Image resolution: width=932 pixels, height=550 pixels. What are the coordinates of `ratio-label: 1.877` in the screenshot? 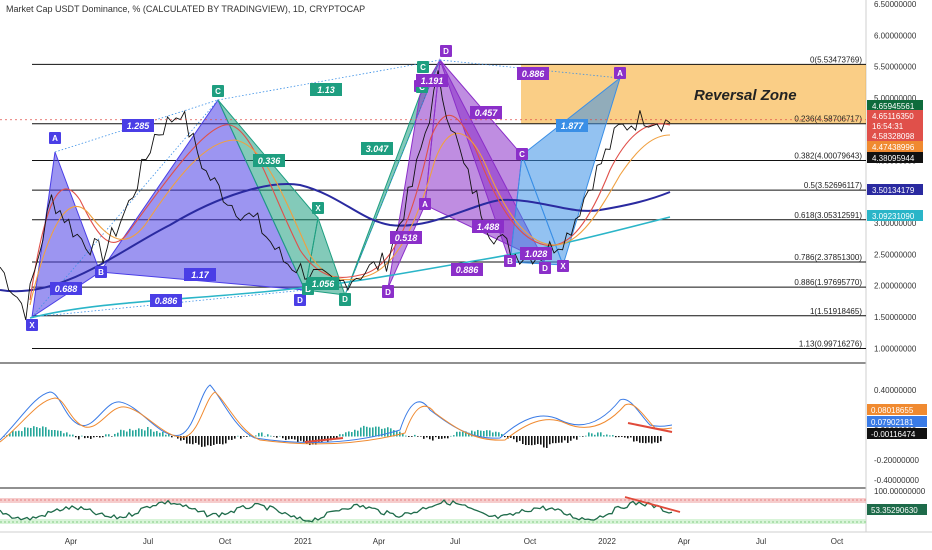 It's located at (573, 126).